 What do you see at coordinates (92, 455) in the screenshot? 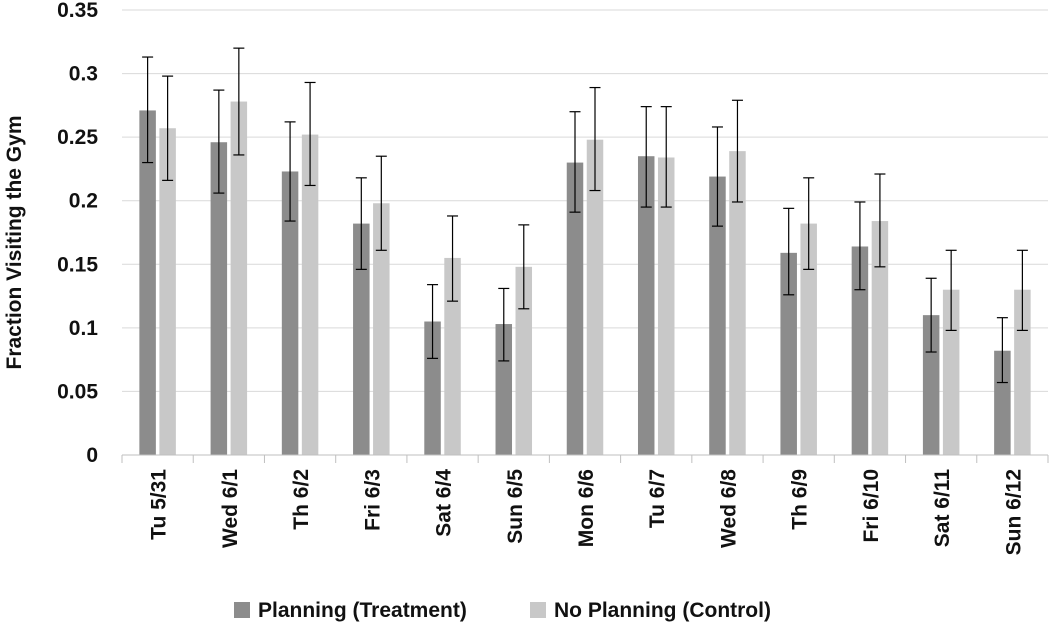
I see `y-tick-label: 0` at bounding box center [92, 455].